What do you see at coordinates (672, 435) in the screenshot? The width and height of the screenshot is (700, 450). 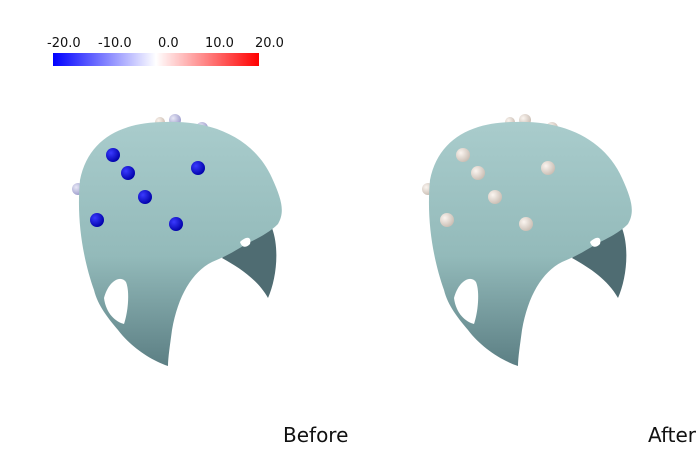 I see `view-caption: After` at bounding box center [672, 435].